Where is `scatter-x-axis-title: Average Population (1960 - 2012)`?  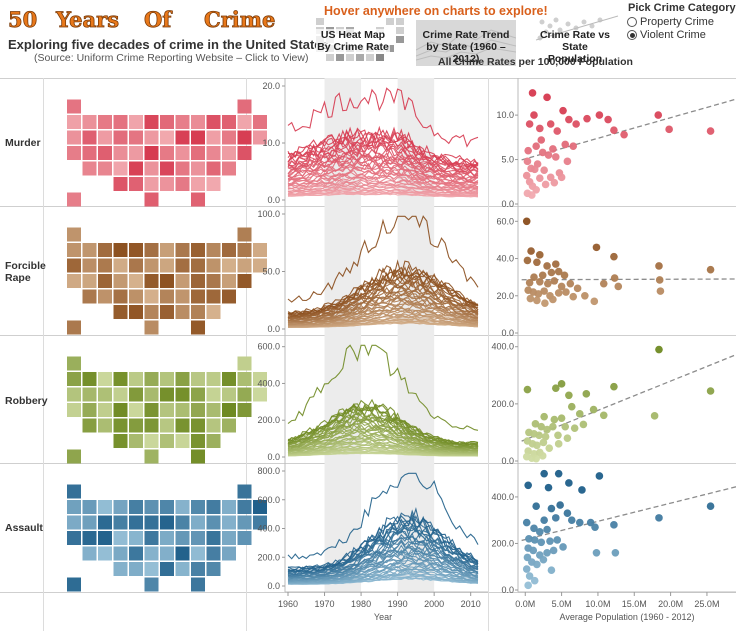
scatter-x-axis-title: Average Population (1960 - 2012) is located at coordinates (627, 617).